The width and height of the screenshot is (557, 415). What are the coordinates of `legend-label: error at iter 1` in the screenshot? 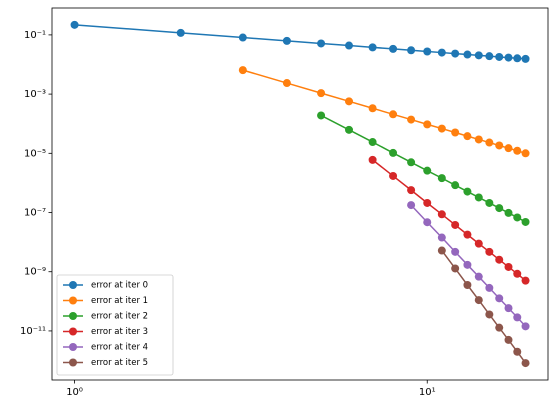 It's located at (119, 301).